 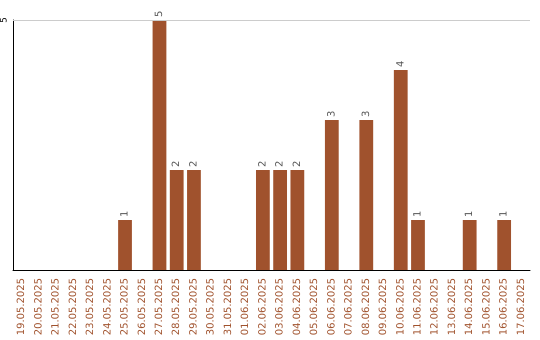 I want to click on x-tick-label: 04.06.2025, so click(x=297, y=307).